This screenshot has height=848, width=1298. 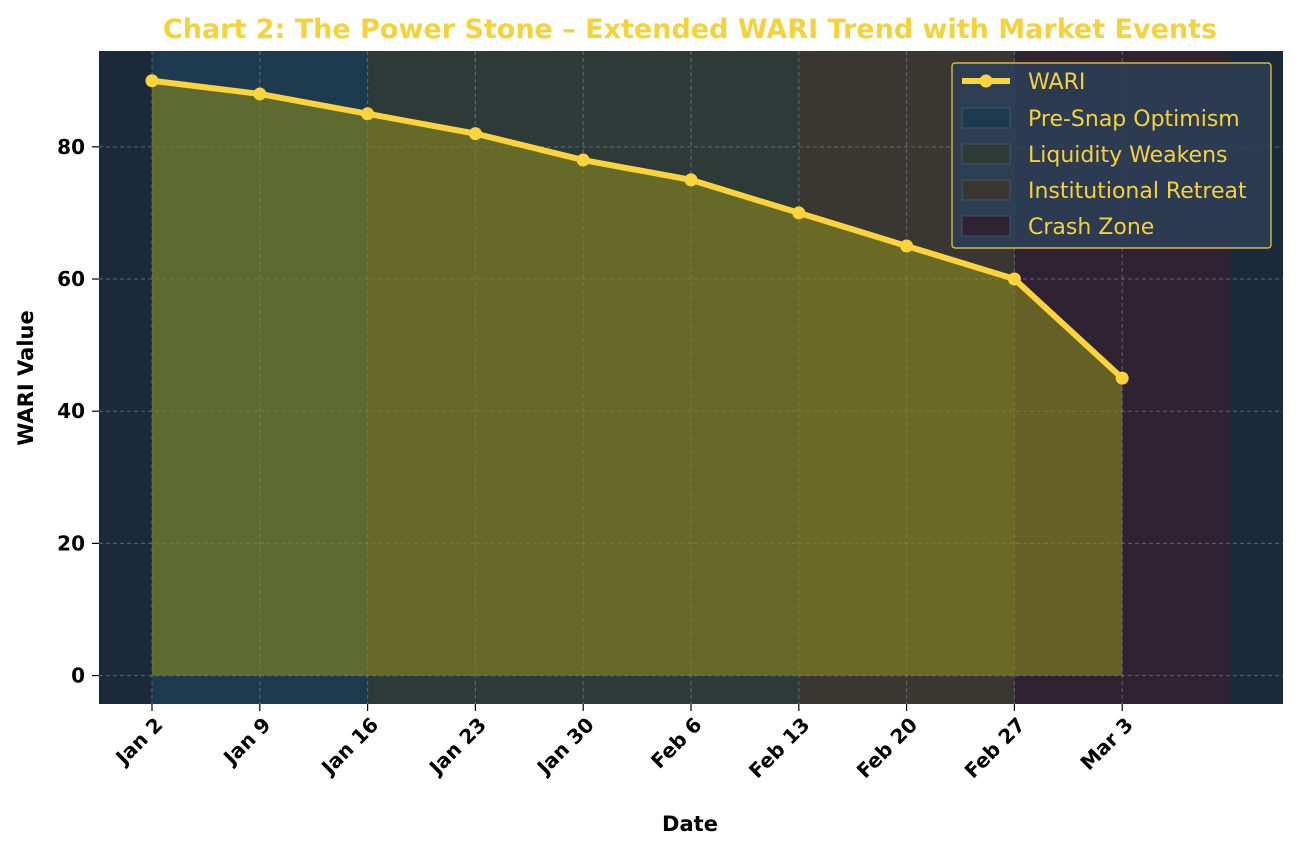 What do you see at coordinates (986, 118) in the screenshot?
I see `legend-swatch-pre-snap-optimism` at bounding box center [986, 118].